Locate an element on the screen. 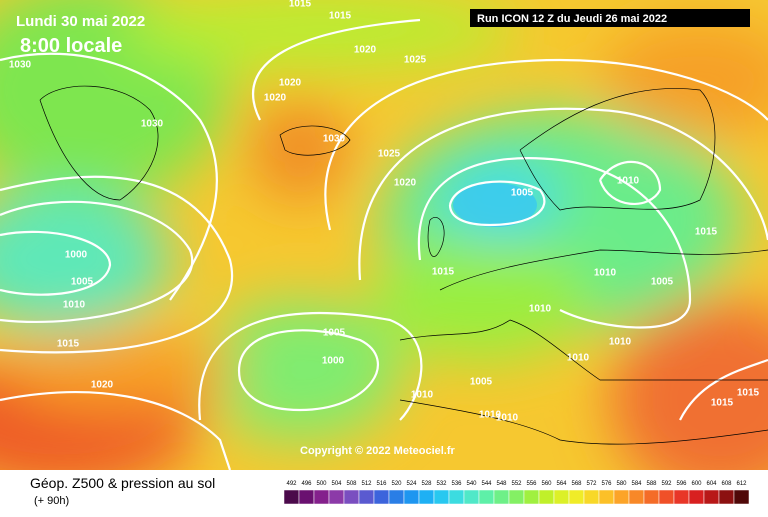 This screenshot has width=768, height=517. scale-label: 608 is located at coordinates (726, 484).